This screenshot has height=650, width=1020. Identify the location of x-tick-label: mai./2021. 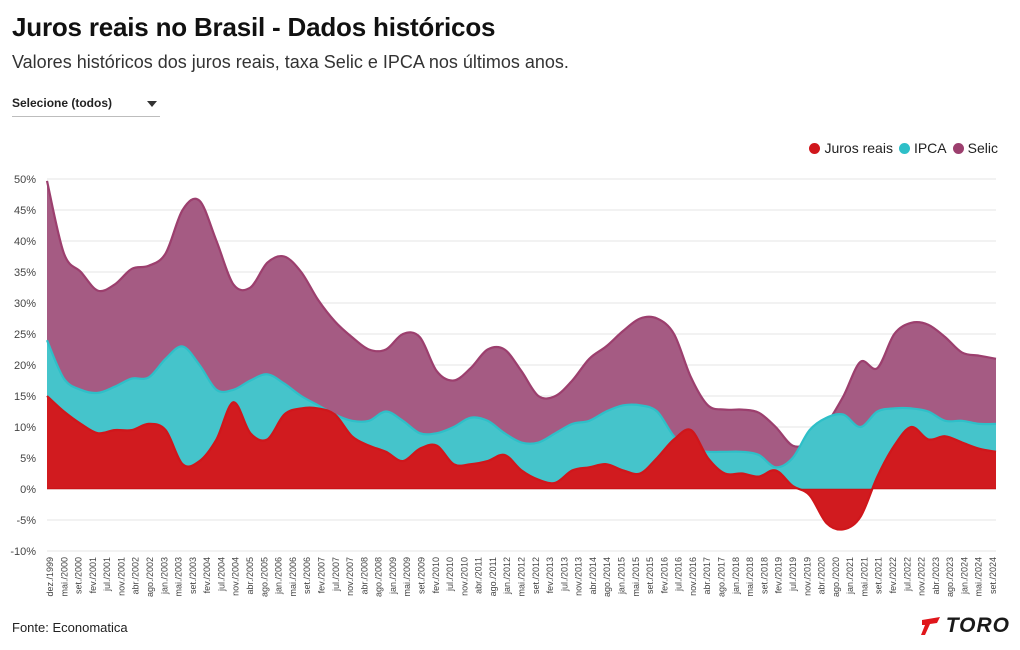
(864, 577).